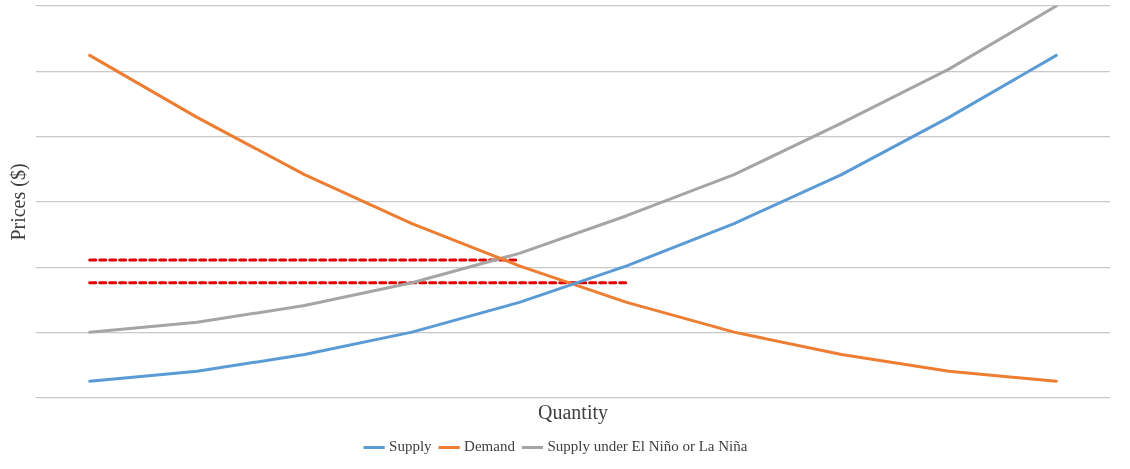  What do you see at coordinates (411, 446) in the screenshot?
I see `legend-label: Supply` at bounding box center [411, 446].